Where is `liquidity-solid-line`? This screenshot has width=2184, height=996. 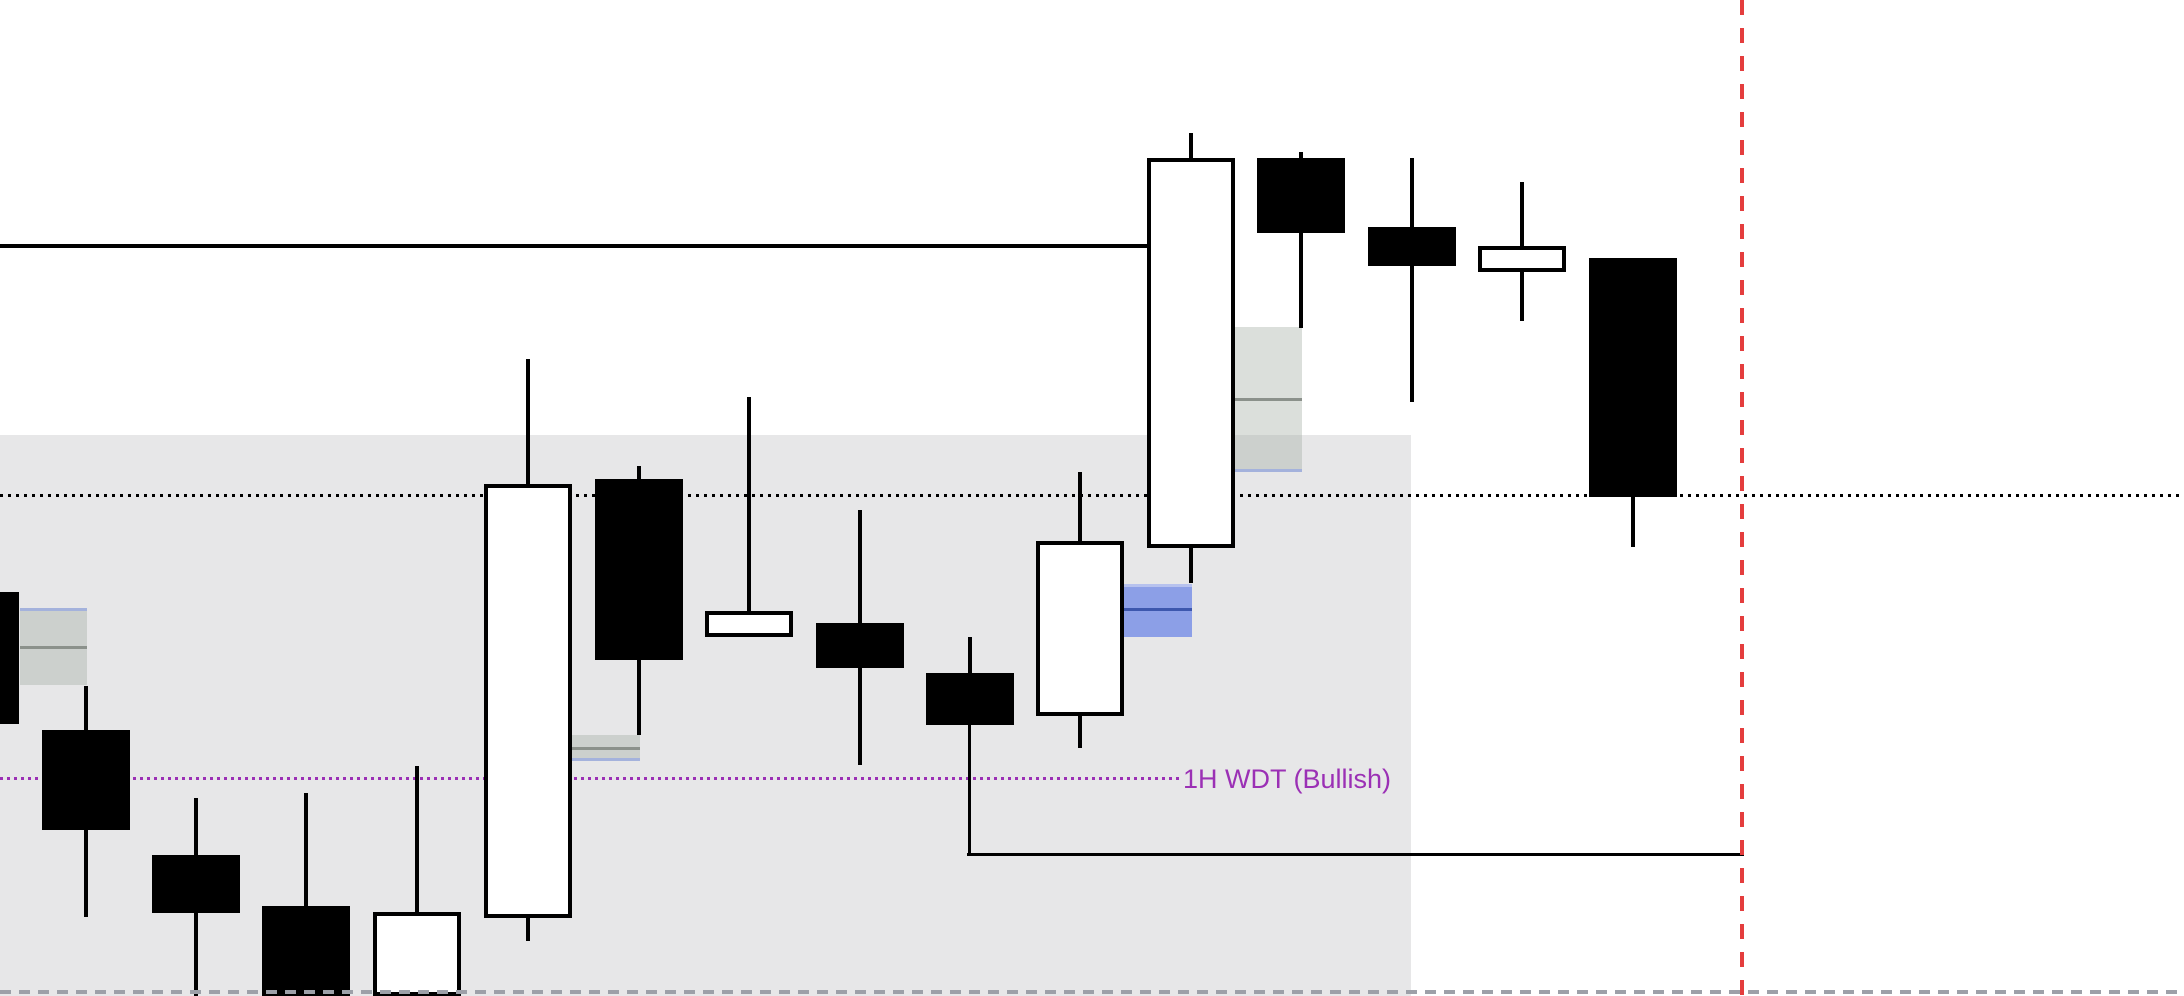 liquidity-solid-line is located at coordinates (574, 246).